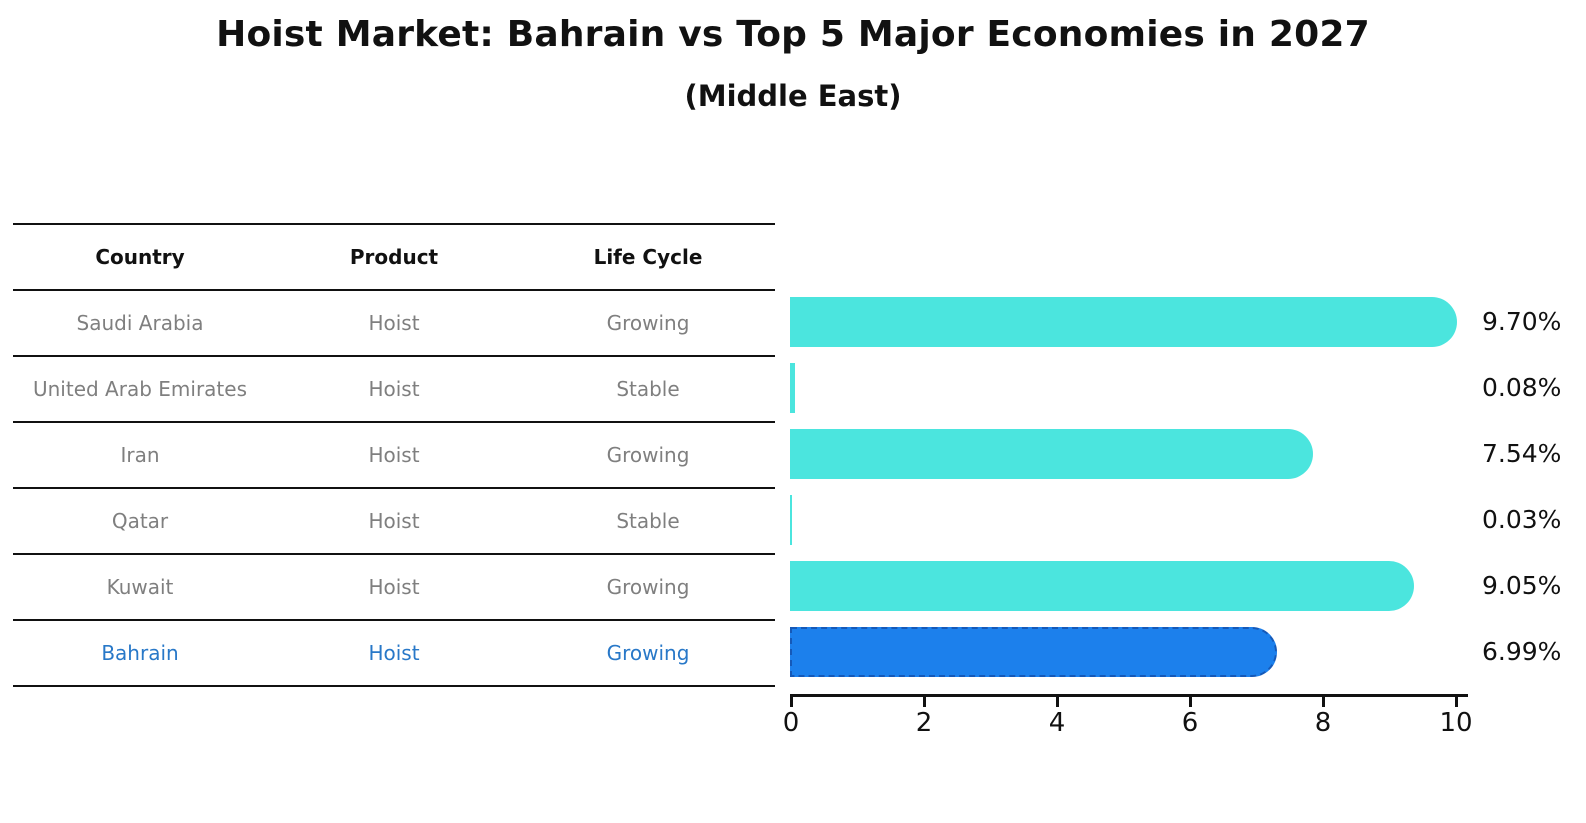 This screenshot has width=1586, height=823. What do you see at coordinates (1522, 519) in the screenshot?
I see `bar-value-label: 0.03%` at bounding box center [1522, 519].